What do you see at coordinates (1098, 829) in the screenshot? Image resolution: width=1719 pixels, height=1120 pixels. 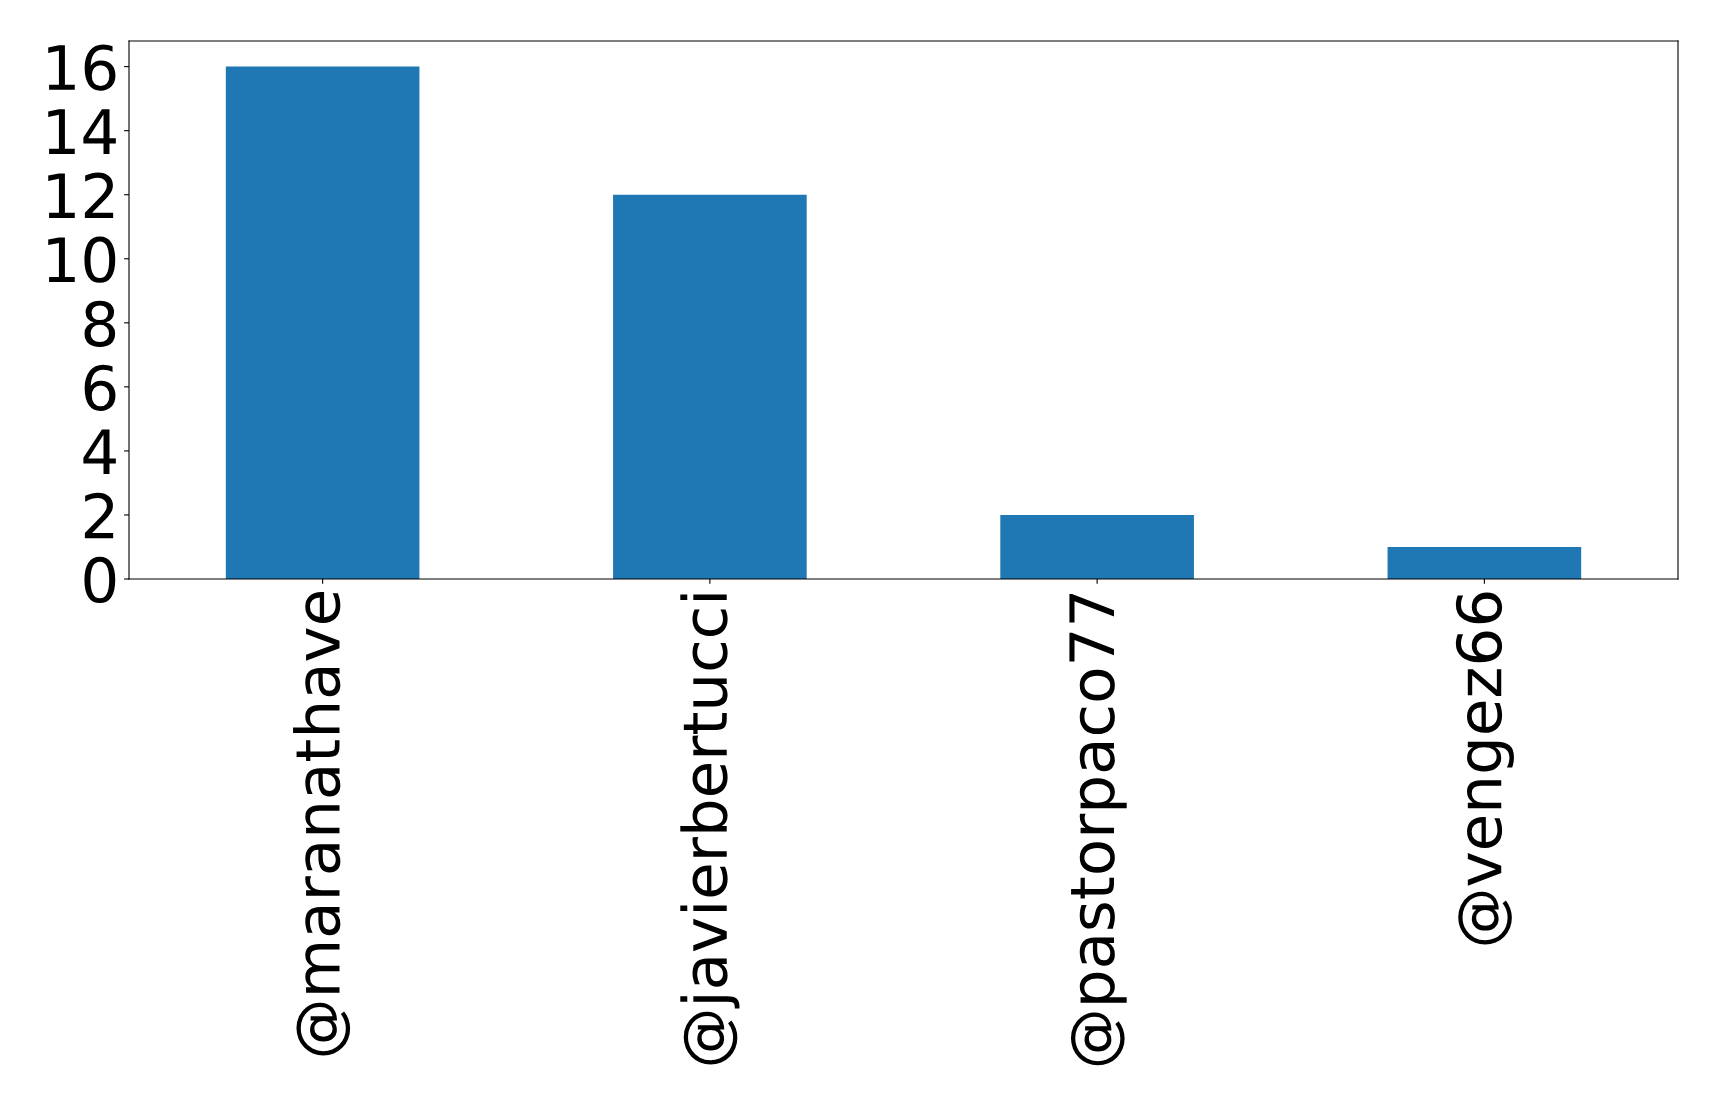 I see `x-tick-label: @pastorpaco77` at bounding box center [1098, 829].